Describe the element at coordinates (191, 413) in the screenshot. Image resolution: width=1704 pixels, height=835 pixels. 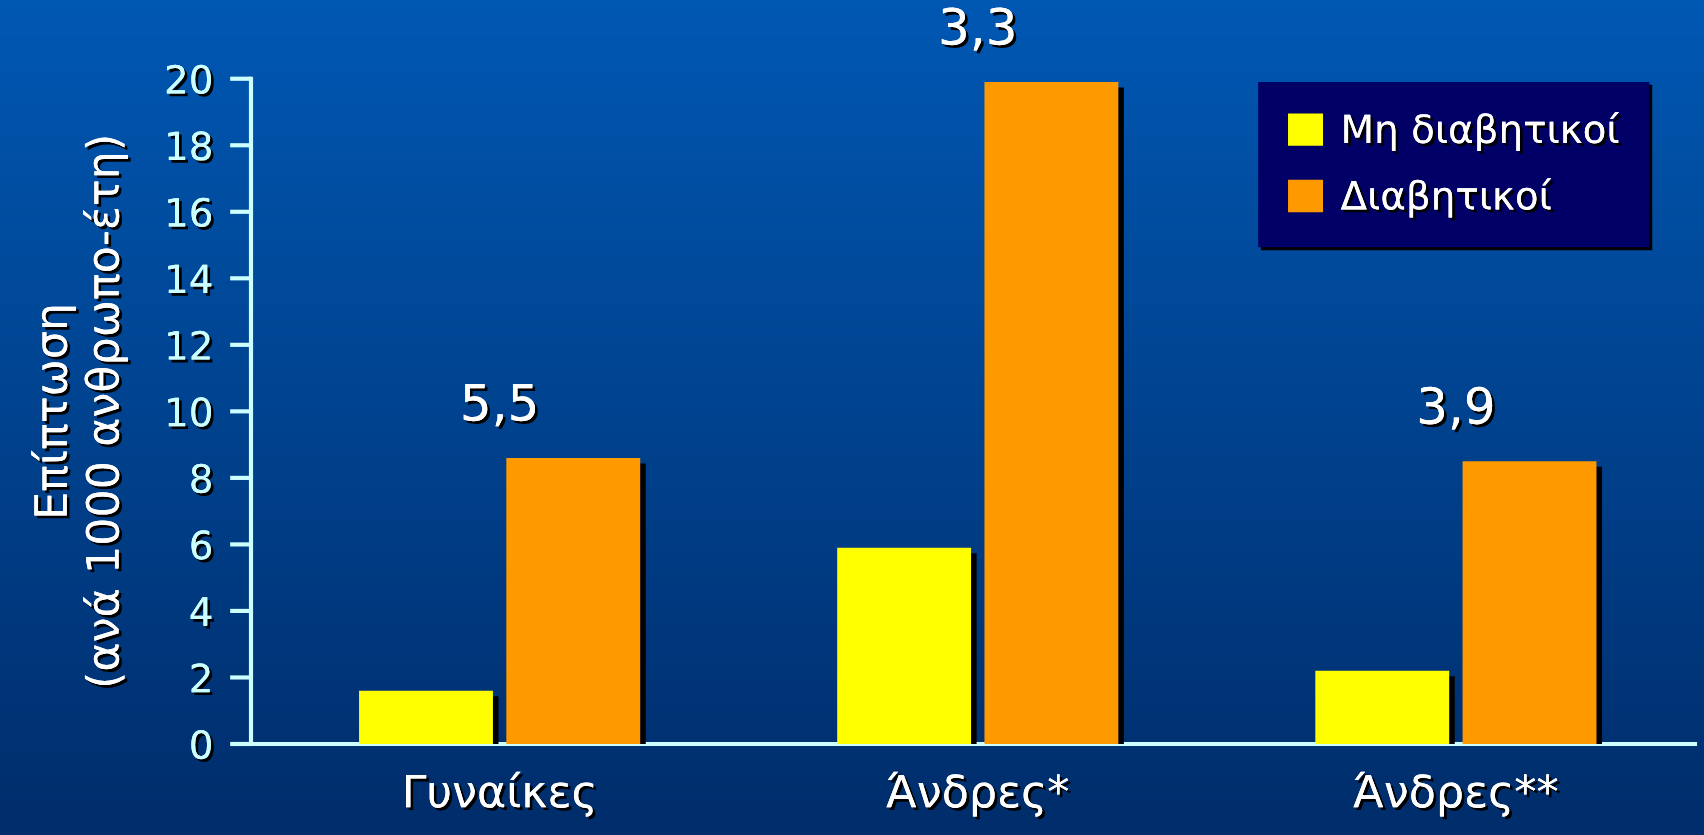
I see `y-tick-label: 10` at that location.